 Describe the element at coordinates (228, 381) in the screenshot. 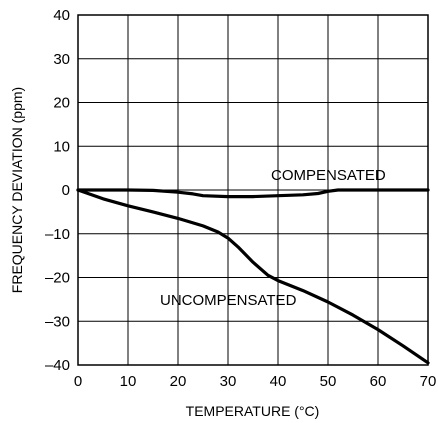

I see `x-tick-label: 30` at that location.